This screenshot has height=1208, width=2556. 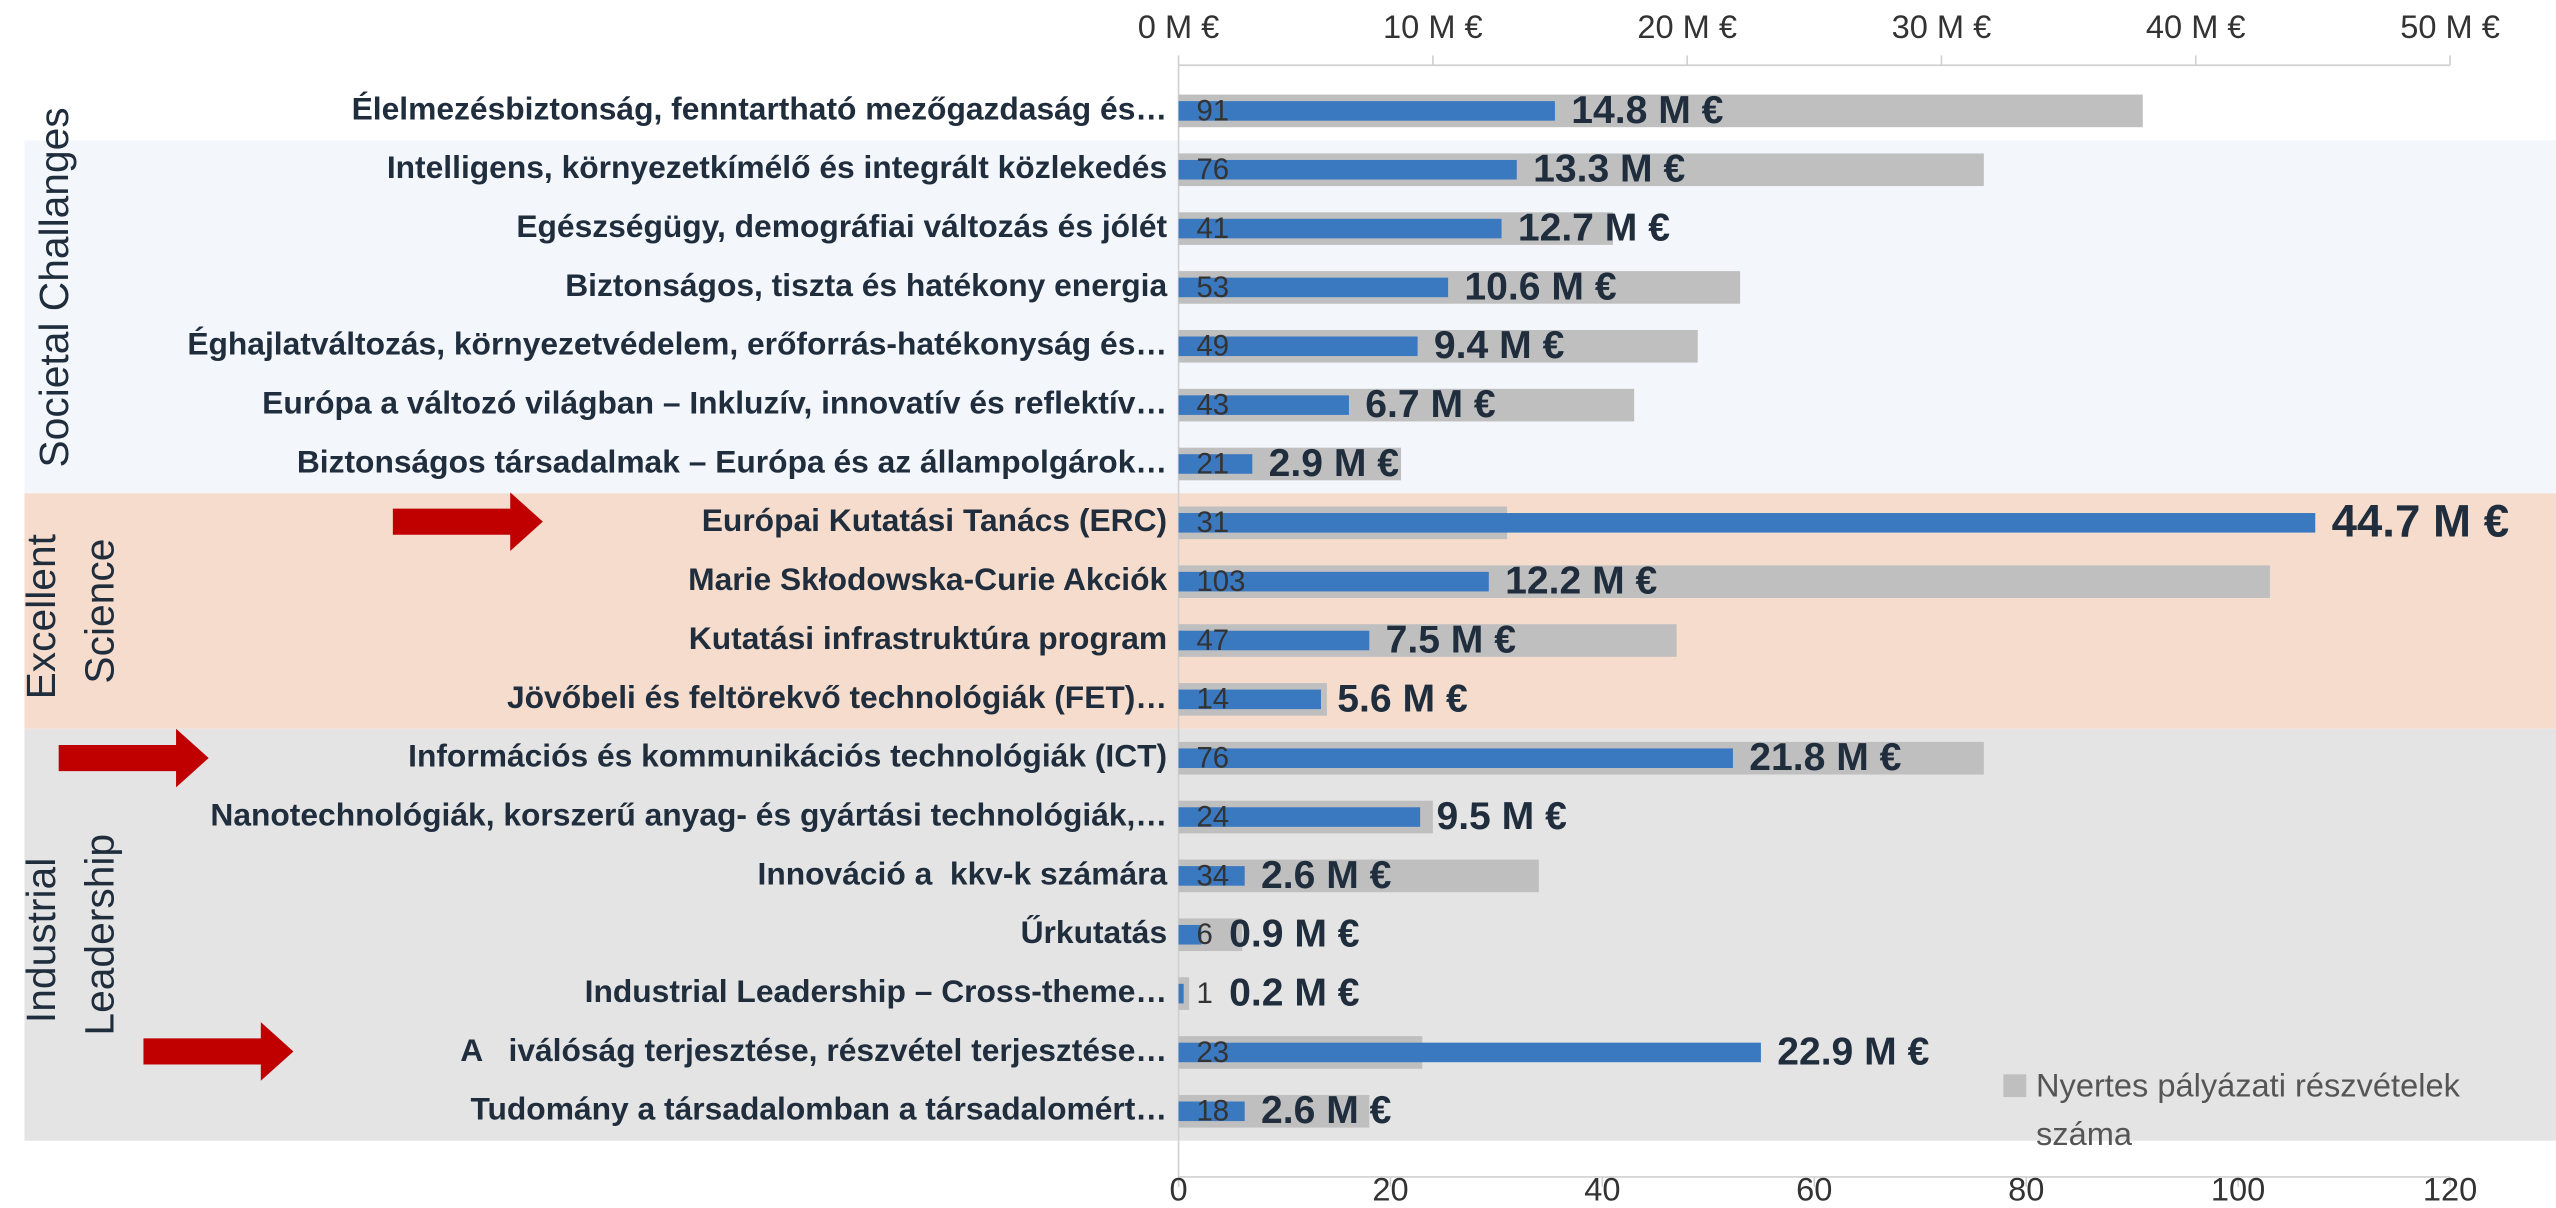 I want to click on value-label: 44.7 M €, so click(x=2421, y=521).